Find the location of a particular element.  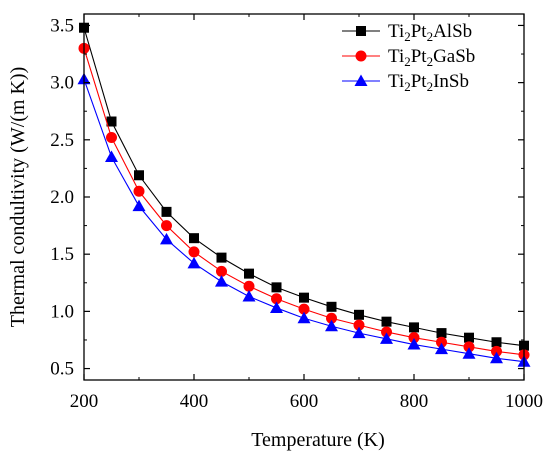

legend-entry-insb: Ti2Pt2InSb is located at coordinates (405, 82).